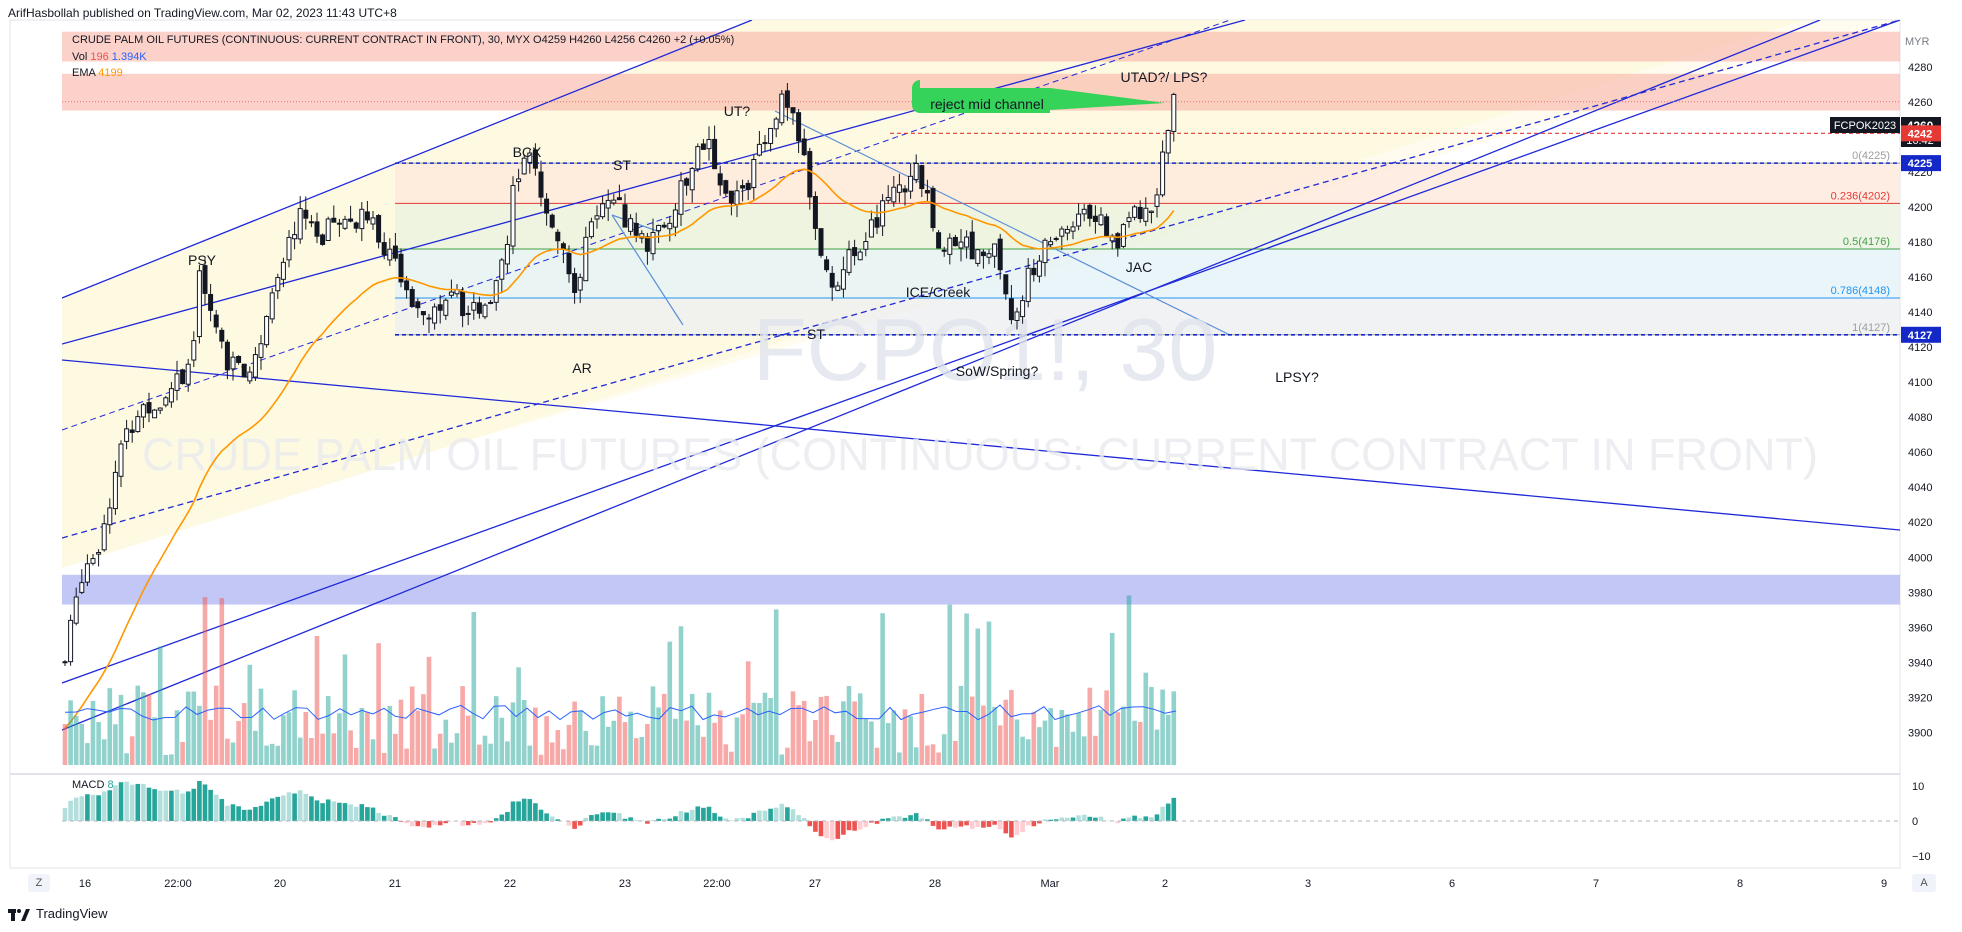 This screenshot has width=1962, height=932. Describe the element at coordinates (1920, 663) in the screenshot. I see `price-tick: 3940` at that location.